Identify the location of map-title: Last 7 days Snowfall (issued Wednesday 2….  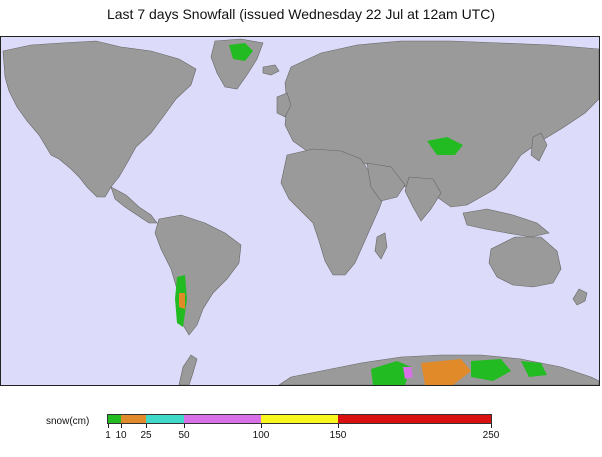
(301, 14).